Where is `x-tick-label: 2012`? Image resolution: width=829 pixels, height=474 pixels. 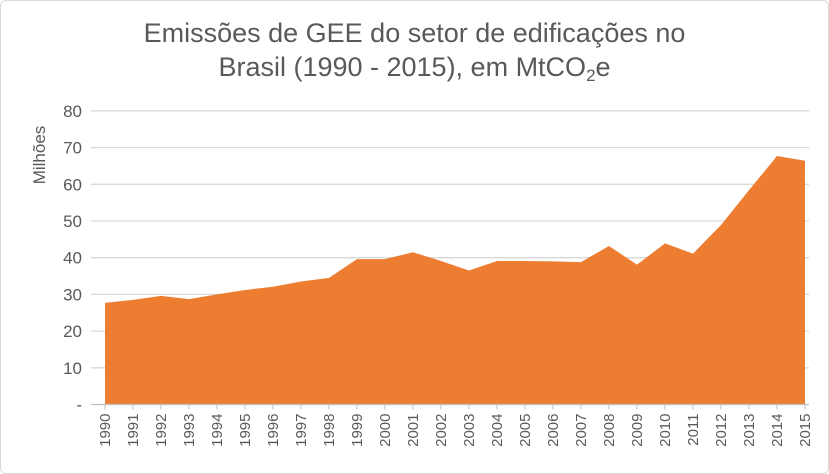
x-tick-label: 2012 is located at coordinates (721, 430).